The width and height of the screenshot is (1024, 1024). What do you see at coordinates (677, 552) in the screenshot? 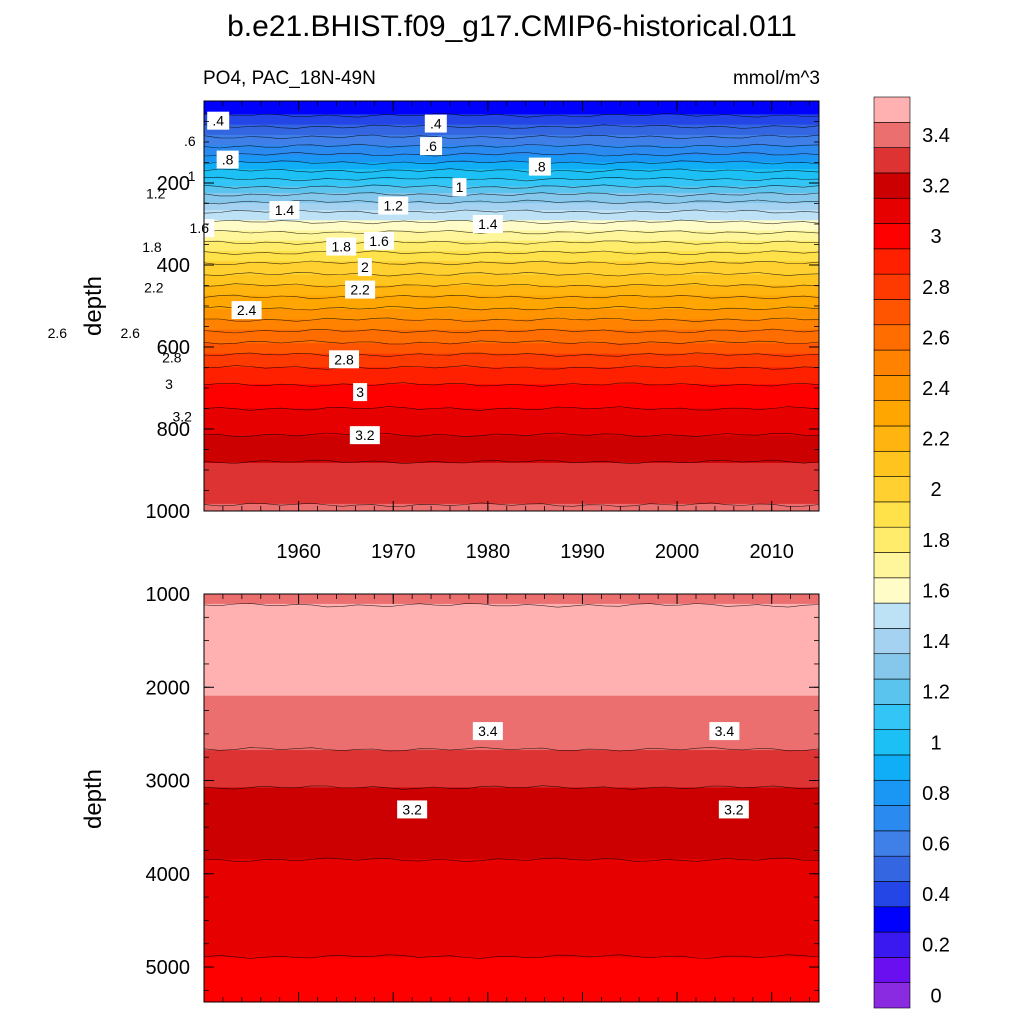
I see `x-tick-label: 2000` at bounding box center [677, 552].